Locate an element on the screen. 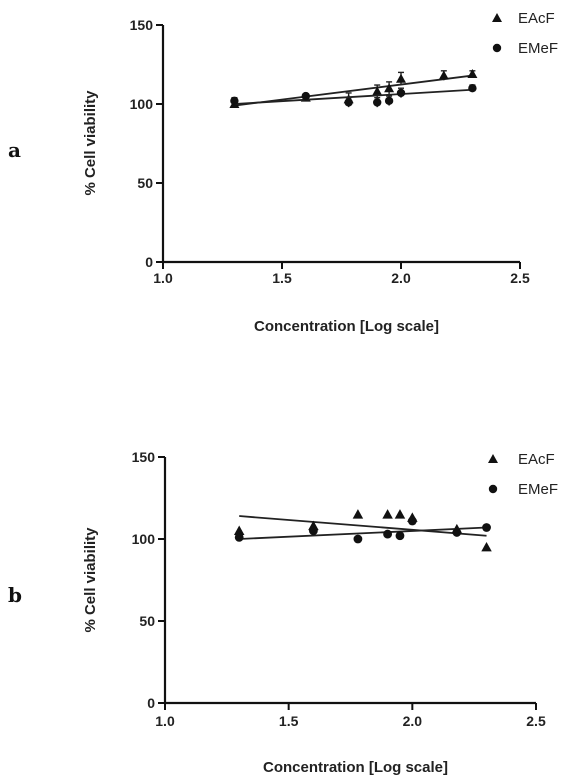 The image size is (579, 780). panel-letter: b is located at coordinates (15, 595).